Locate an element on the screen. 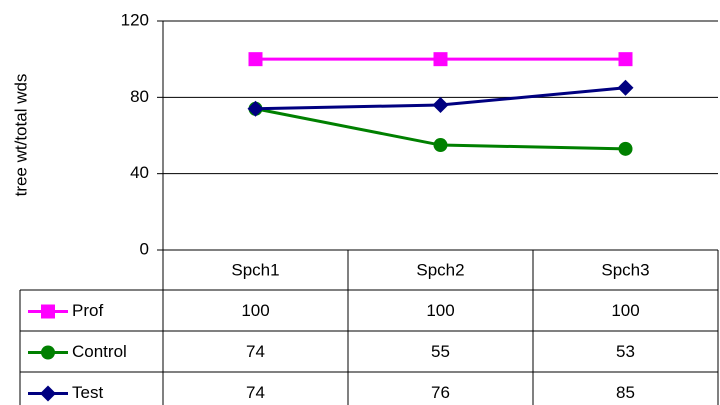  legend-label: Prof is located at coordinates (87, 310).